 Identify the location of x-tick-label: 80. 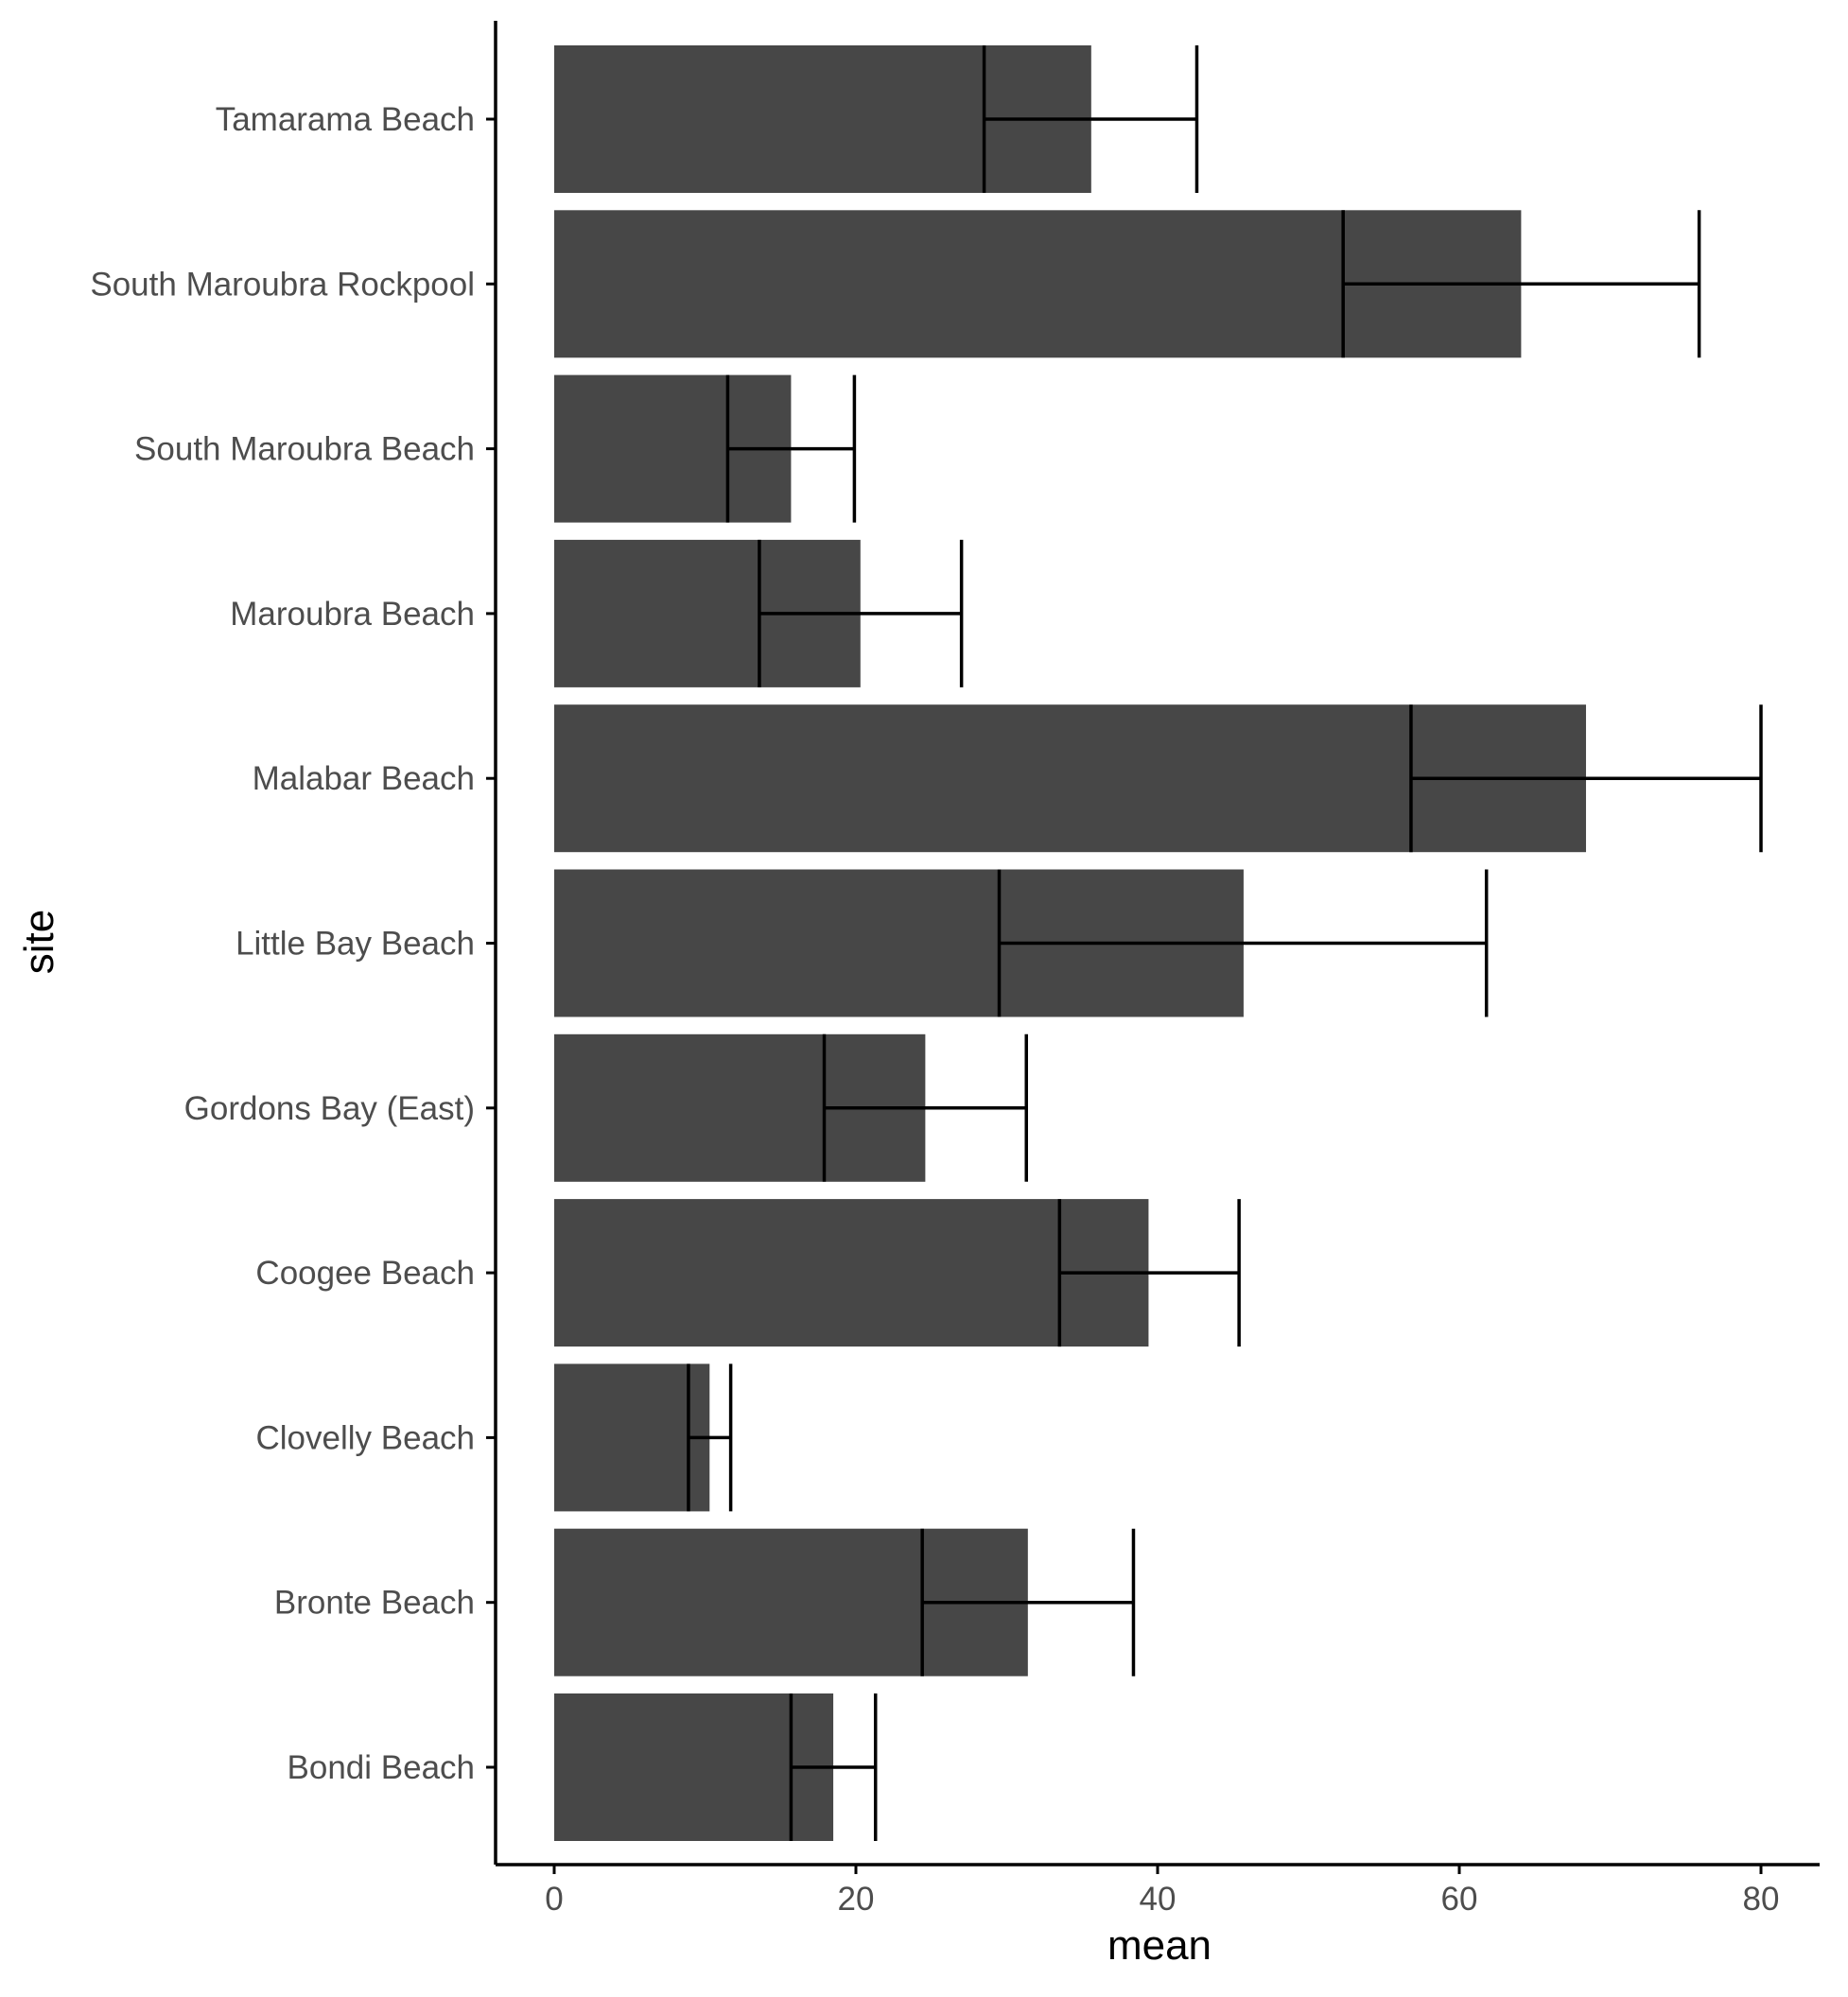
(1761, 1900).